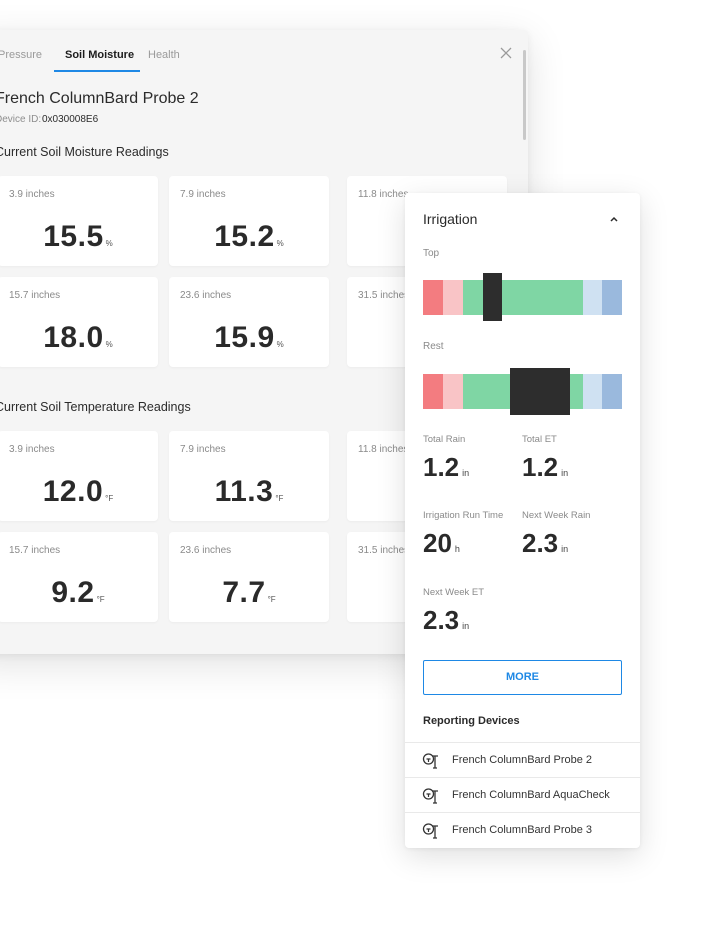  I want to click on temperature-card: 23.6 inches 7.7 °F, so click(249, 577).